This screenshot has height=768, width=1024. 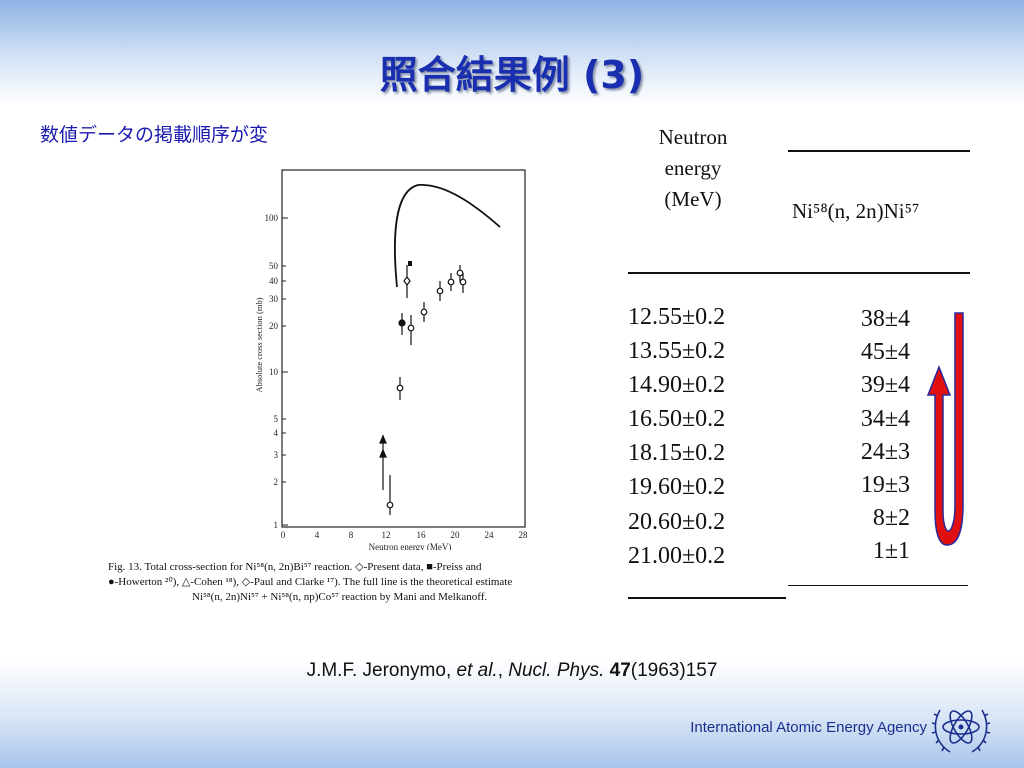 I want to click on value-cell: 38±4, so click(x=885, y=319).